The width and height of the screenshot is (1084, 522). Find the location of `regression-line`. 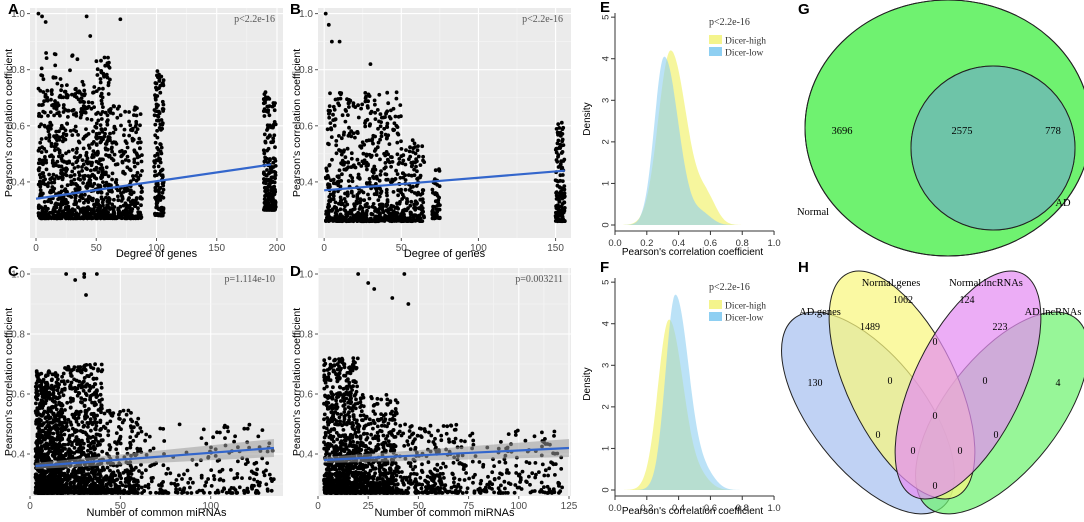

regression-line is located at coordinates (444, 180).